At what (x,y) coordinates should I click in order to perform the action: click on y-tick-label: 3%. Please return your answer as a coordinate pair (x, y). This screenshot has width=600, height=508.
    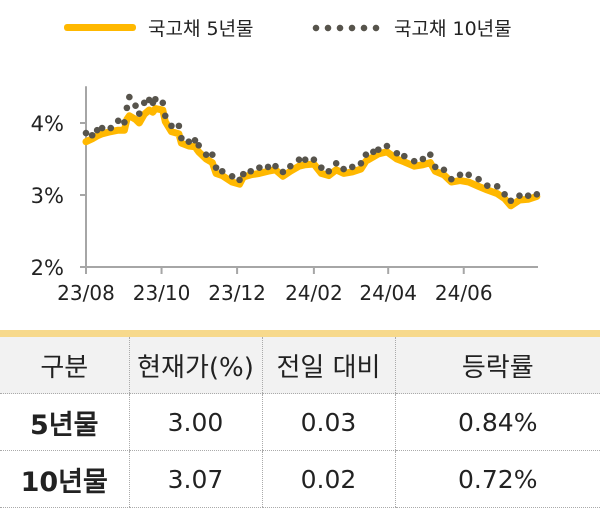
    Looking at the image, I should click on (47, 196).